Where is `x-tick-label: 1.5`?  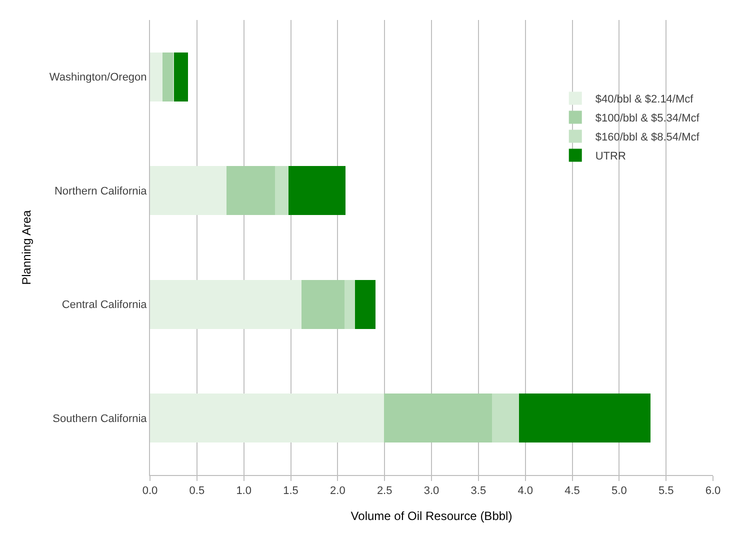
x-tick-label: 1.5 is located at coordinates (290, 491).